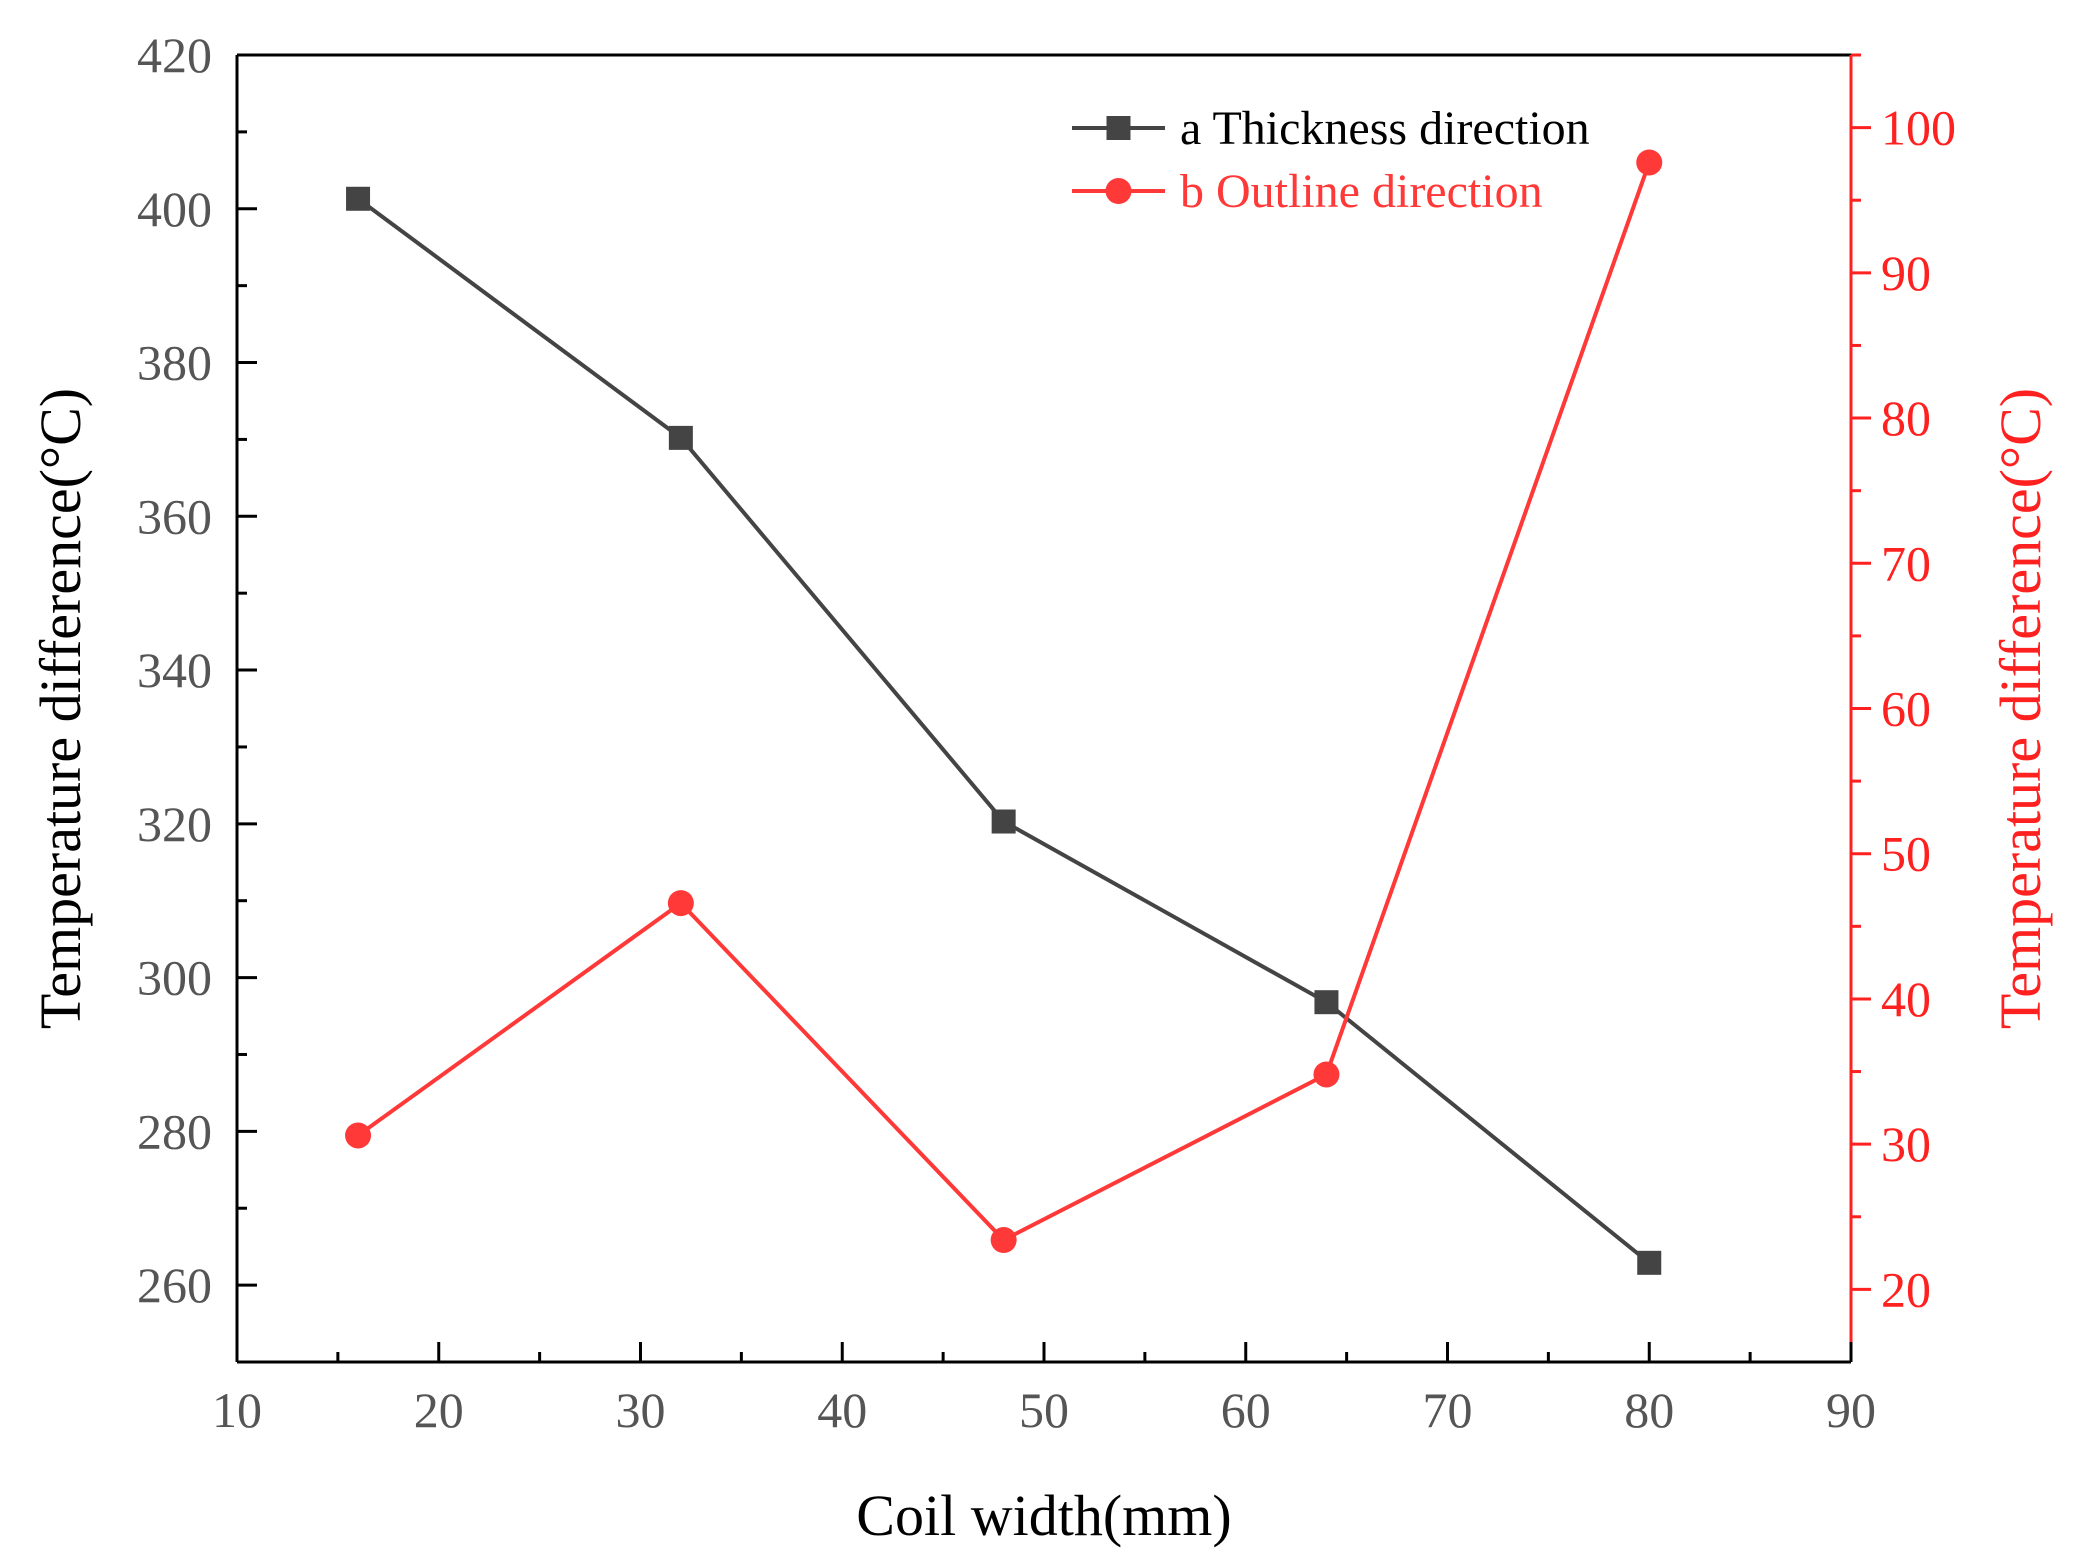 This screenshot has height=1560, width=2080. I want to click on y-left-tick-label: 260, so click(174, 1285).